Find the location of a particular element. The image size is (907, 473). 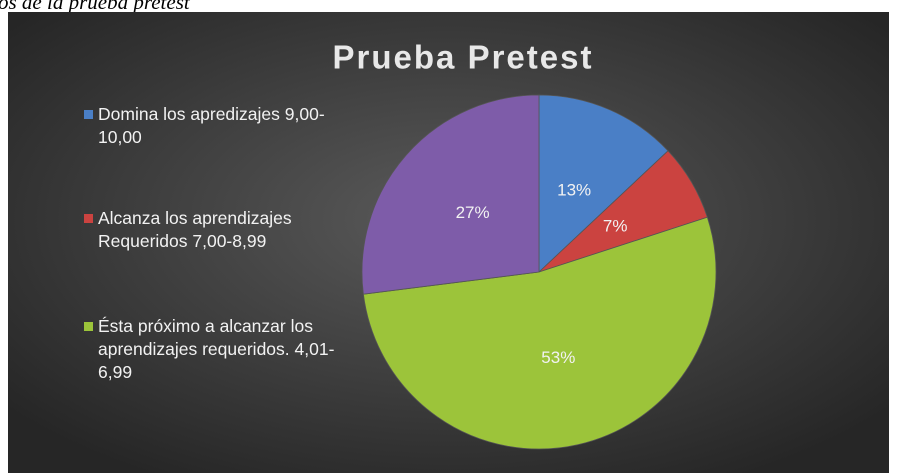

chart-title: Prueba Pretest is located at coordinates (463, 57).